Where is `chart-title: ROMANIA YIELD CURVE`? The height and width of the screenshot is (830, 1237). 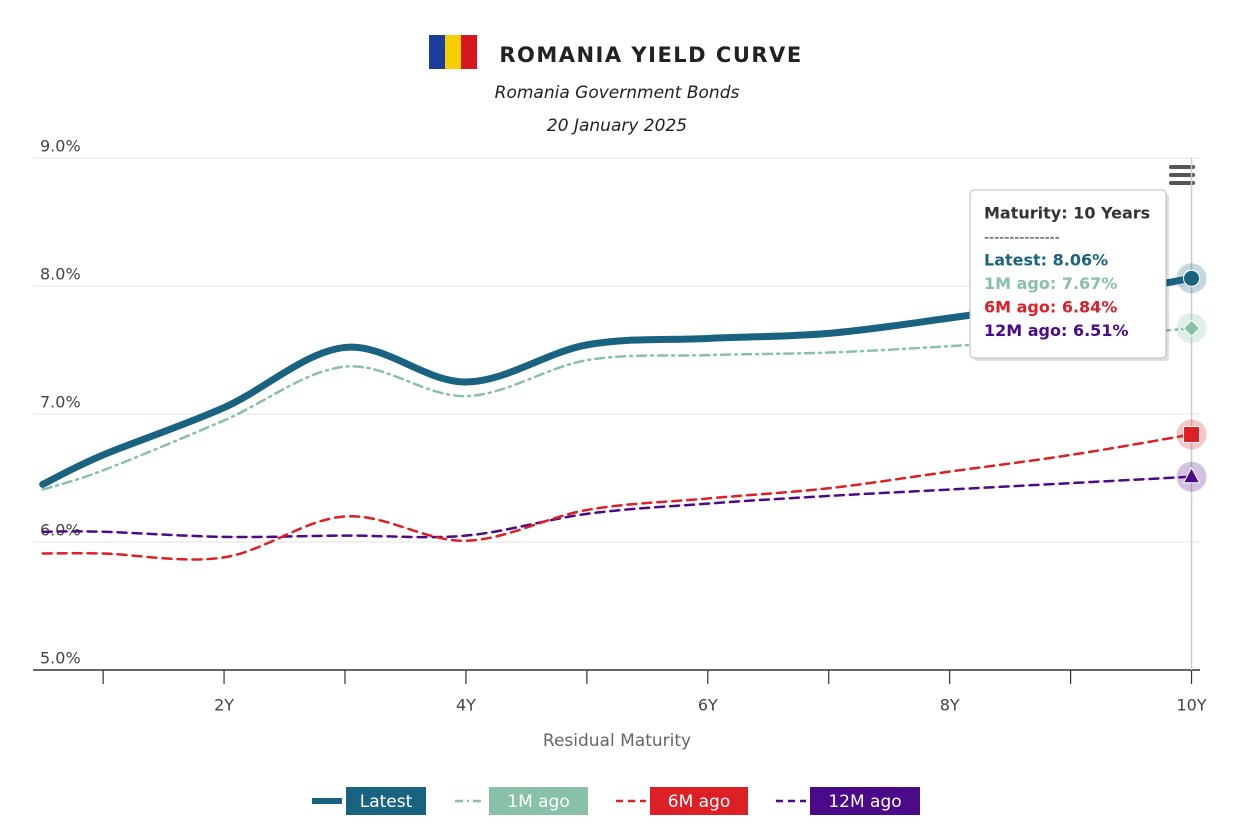 chart-title: ROMANIA YIELD CURVE is located at coordinates (650, 55).